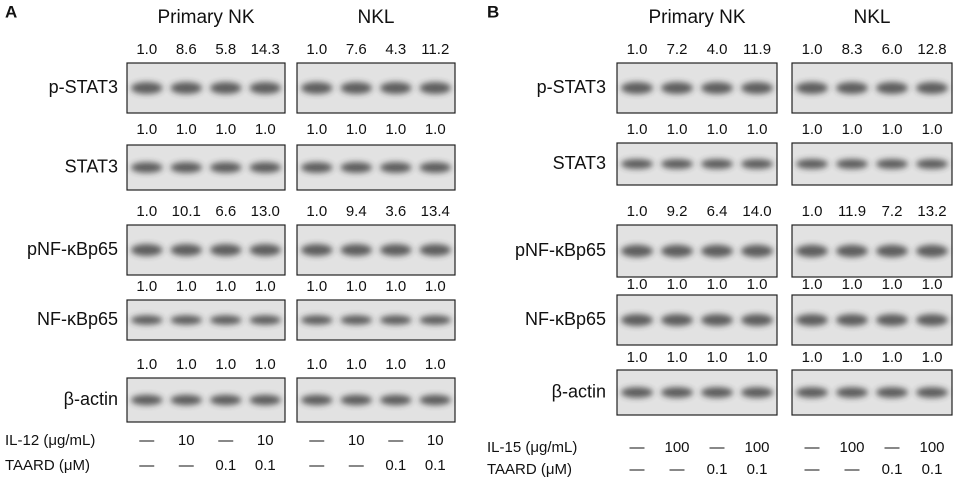  Describe the element at coordinates (852, 211) in the screenshot. I see `quant-value: 11.9` at that location.